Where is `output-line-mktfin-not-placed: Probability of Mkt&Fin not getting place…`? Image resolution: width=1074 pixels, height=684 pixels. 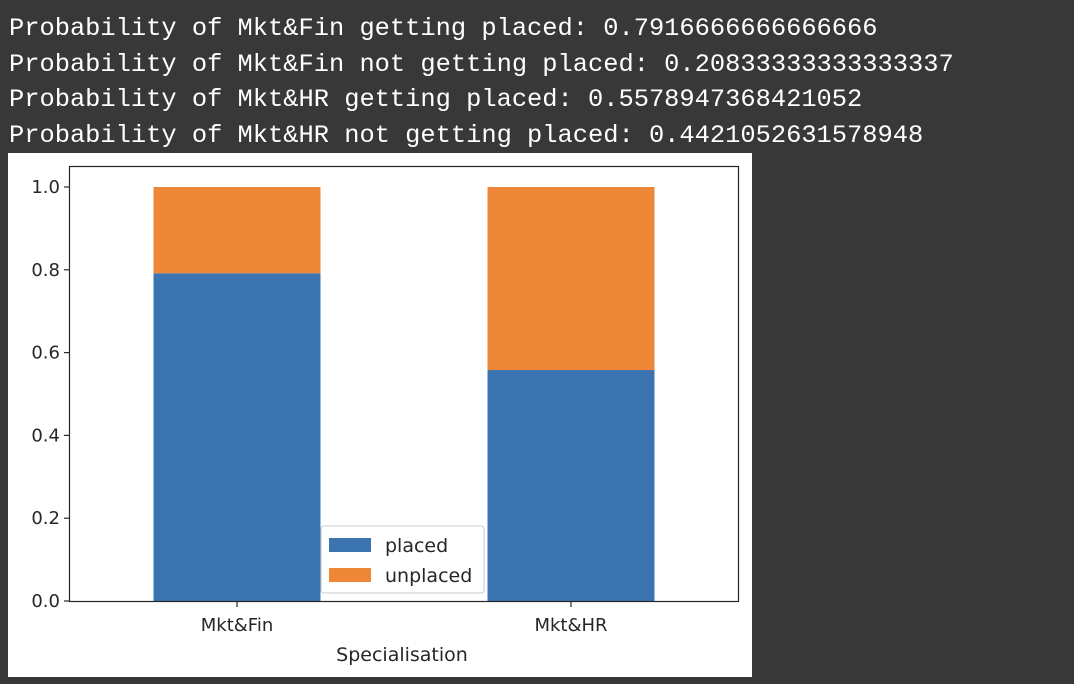 output-line-mktfin-not-placed: Probability of Mkt&Fin not getting place… is located at coordinates (481, 64).